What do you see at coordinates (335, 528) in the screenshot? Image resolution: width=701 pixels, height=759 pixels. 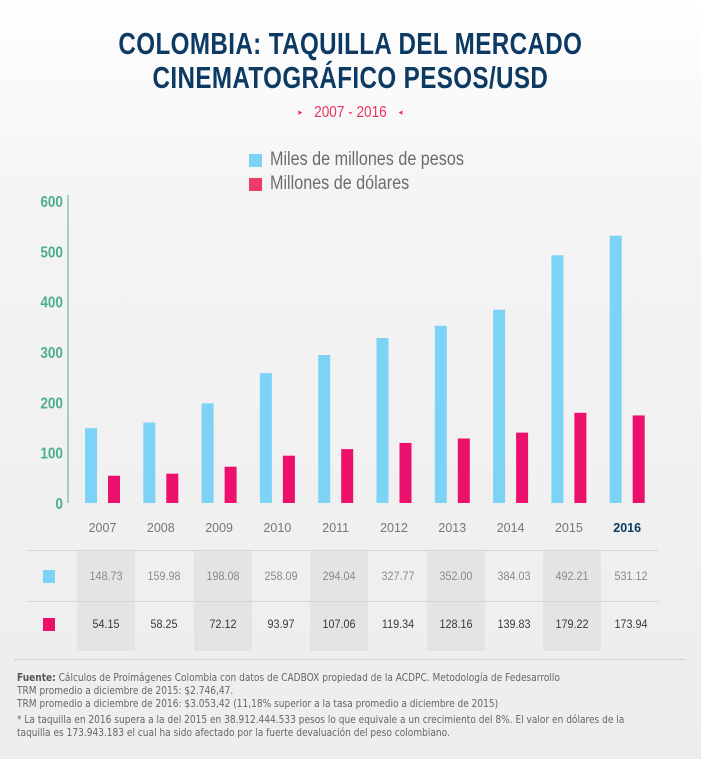 I see `x-tick-label: 2011` at bounding box center [335, 528].